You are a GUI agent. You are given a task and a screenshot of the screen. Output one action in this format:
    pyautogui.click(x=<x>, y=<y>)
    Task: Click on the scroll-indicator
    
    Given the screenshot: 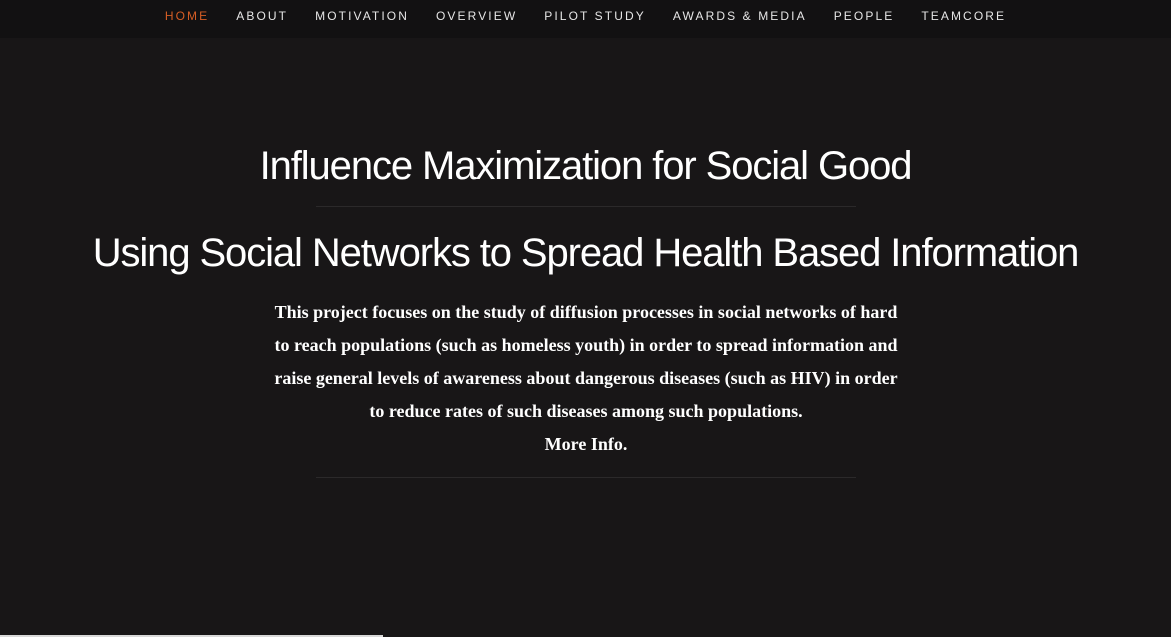 What is the action you would take?
    pyautogui.click(x=191, y=636)
    